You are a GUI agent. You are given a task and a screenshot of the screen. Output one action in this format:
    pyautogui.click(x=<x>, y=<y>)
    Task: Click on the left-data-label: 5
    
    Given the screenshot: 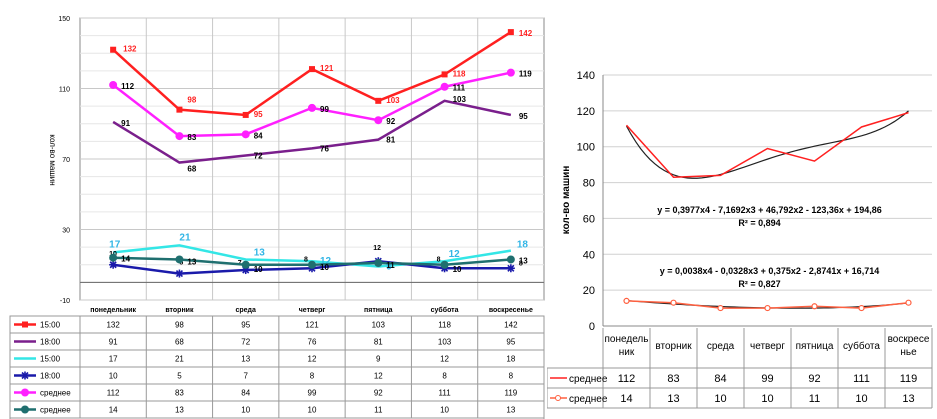 What is the action you would take?
    pyautogui.click(x=181, y=263)
    